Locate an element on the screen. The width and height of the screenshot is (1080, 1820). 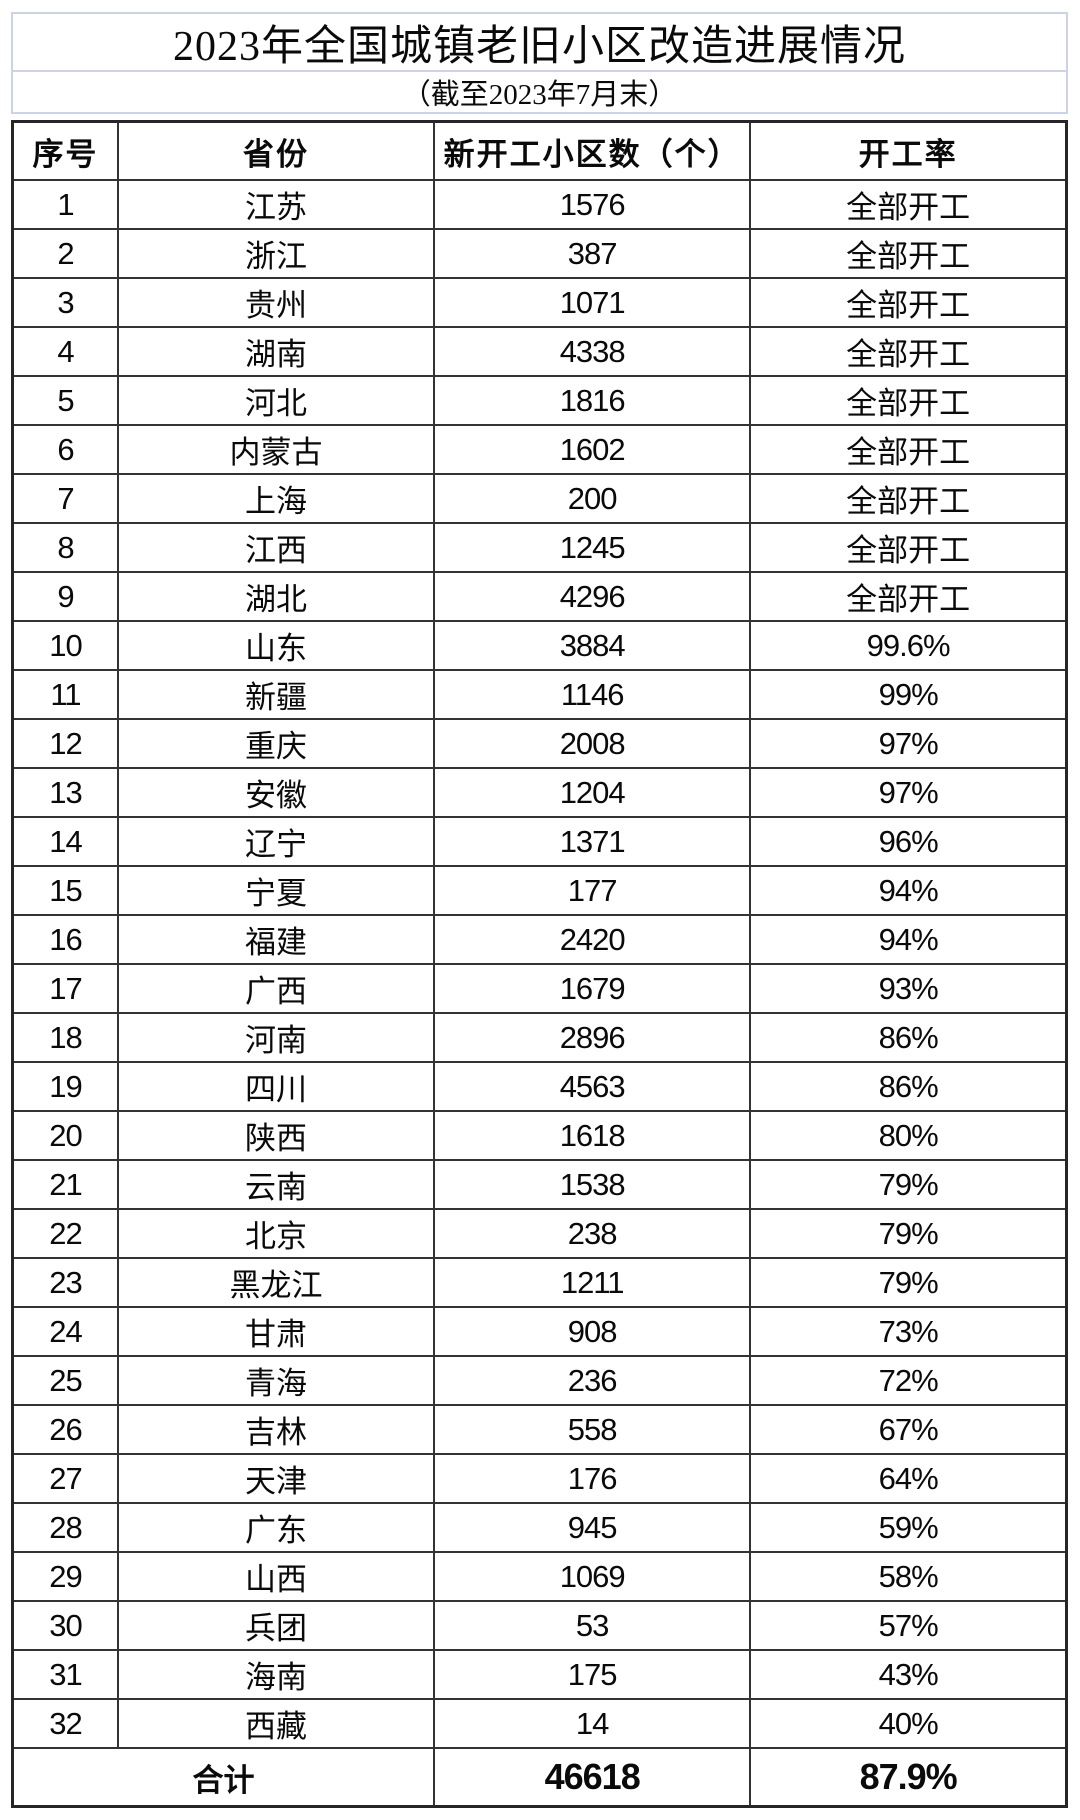
cell-index: 26 is located at coordinates (65, 1429).